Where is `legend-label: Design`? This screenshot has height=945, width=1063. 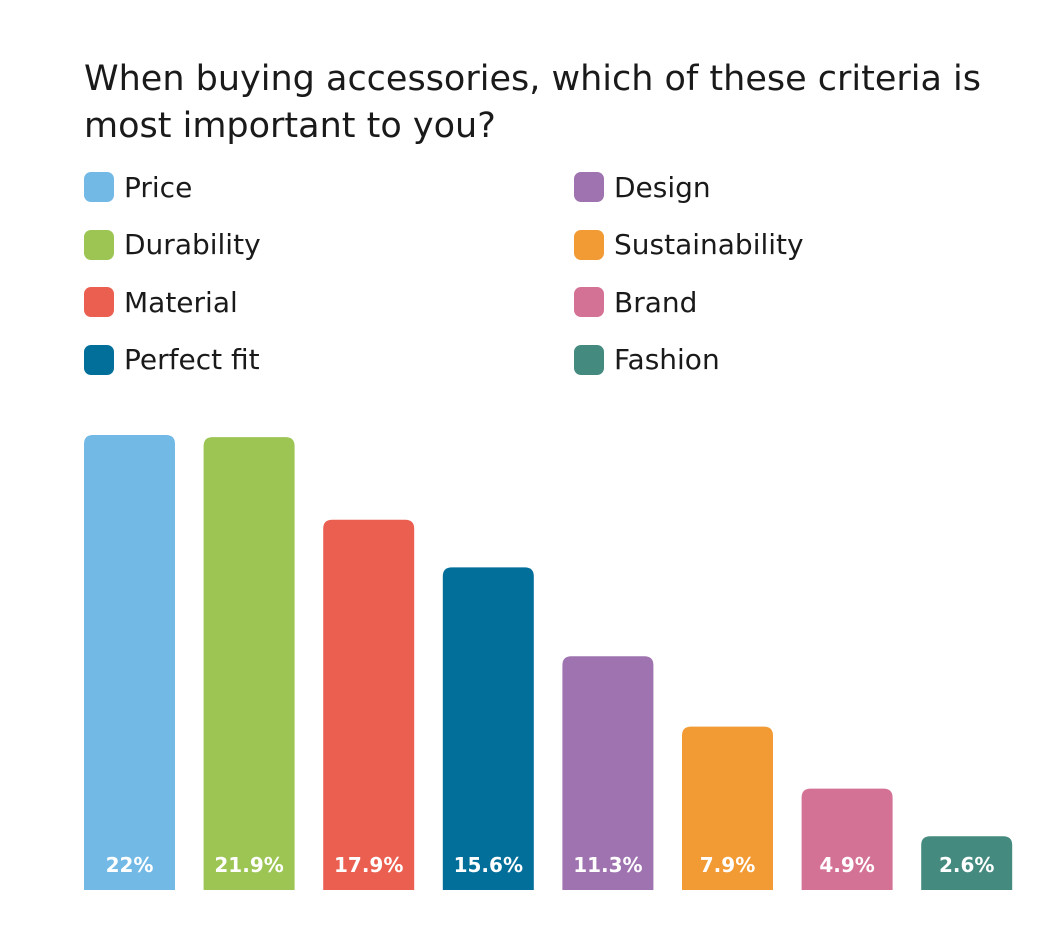
legend-label: Design is located at coordinates (662, 187).